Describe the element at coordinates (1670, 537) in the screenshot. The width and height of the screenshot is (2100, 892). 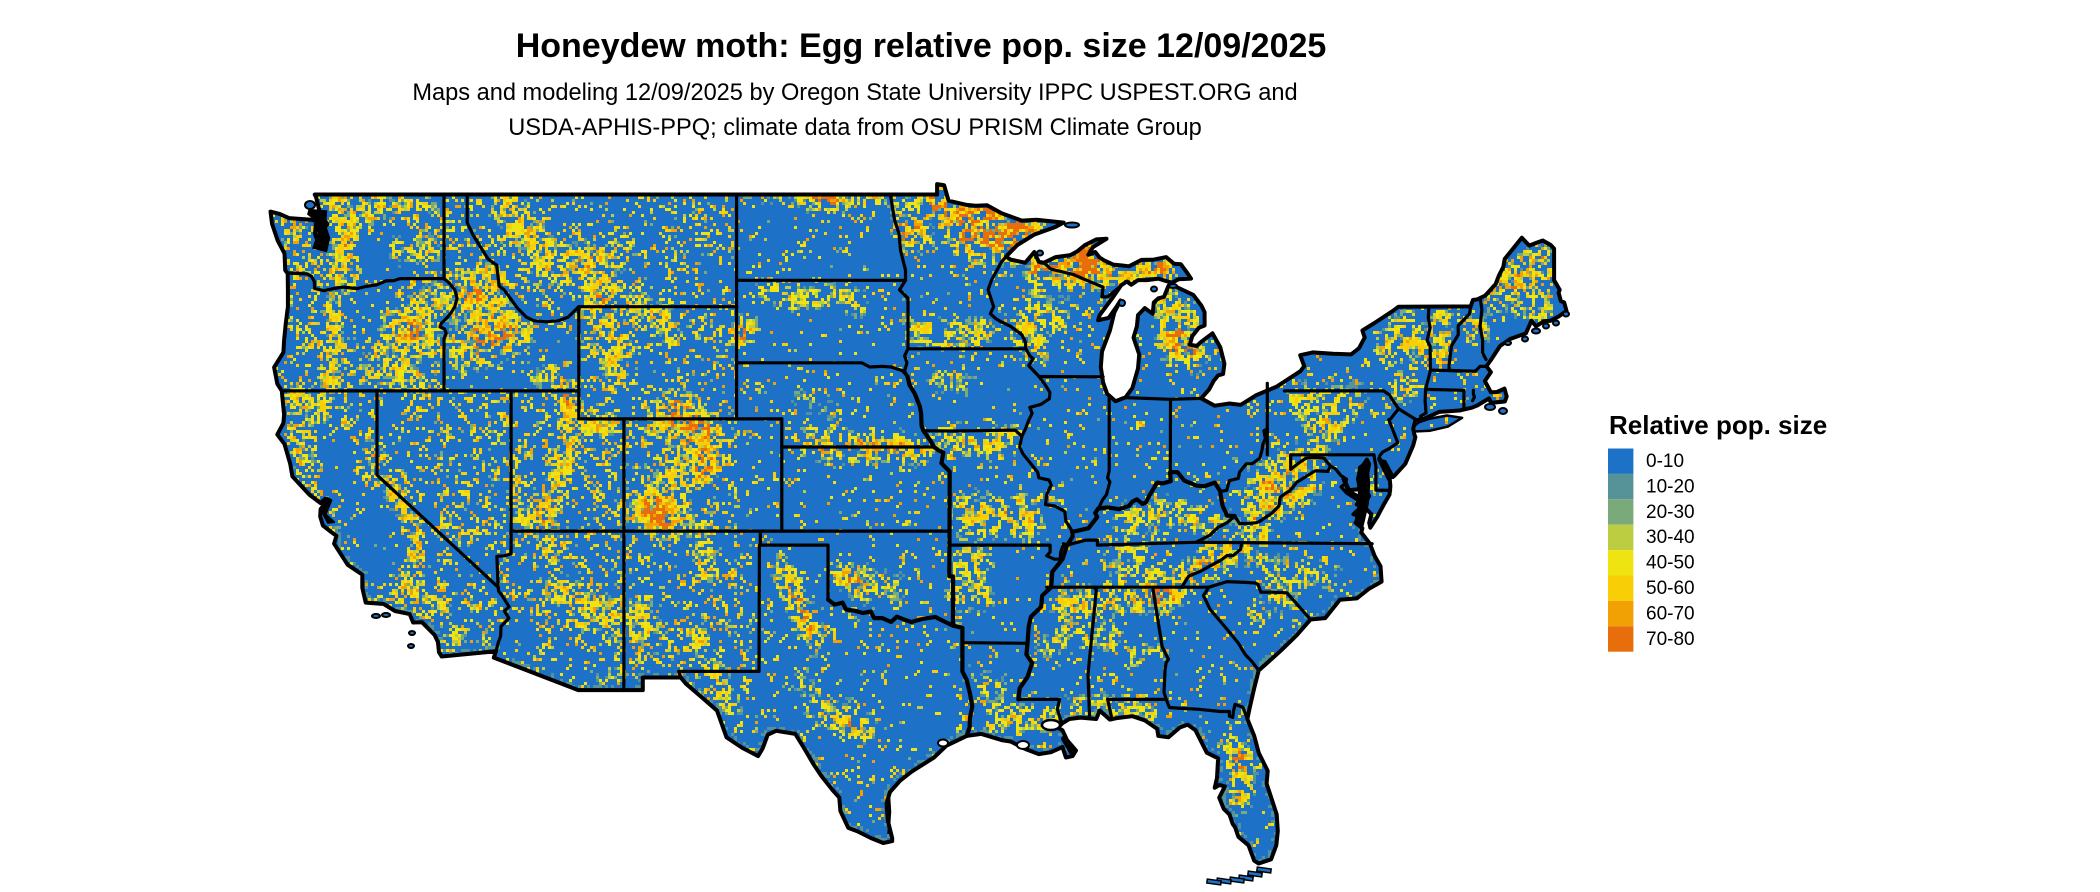
I see `svg-text: 30-40` at that location.